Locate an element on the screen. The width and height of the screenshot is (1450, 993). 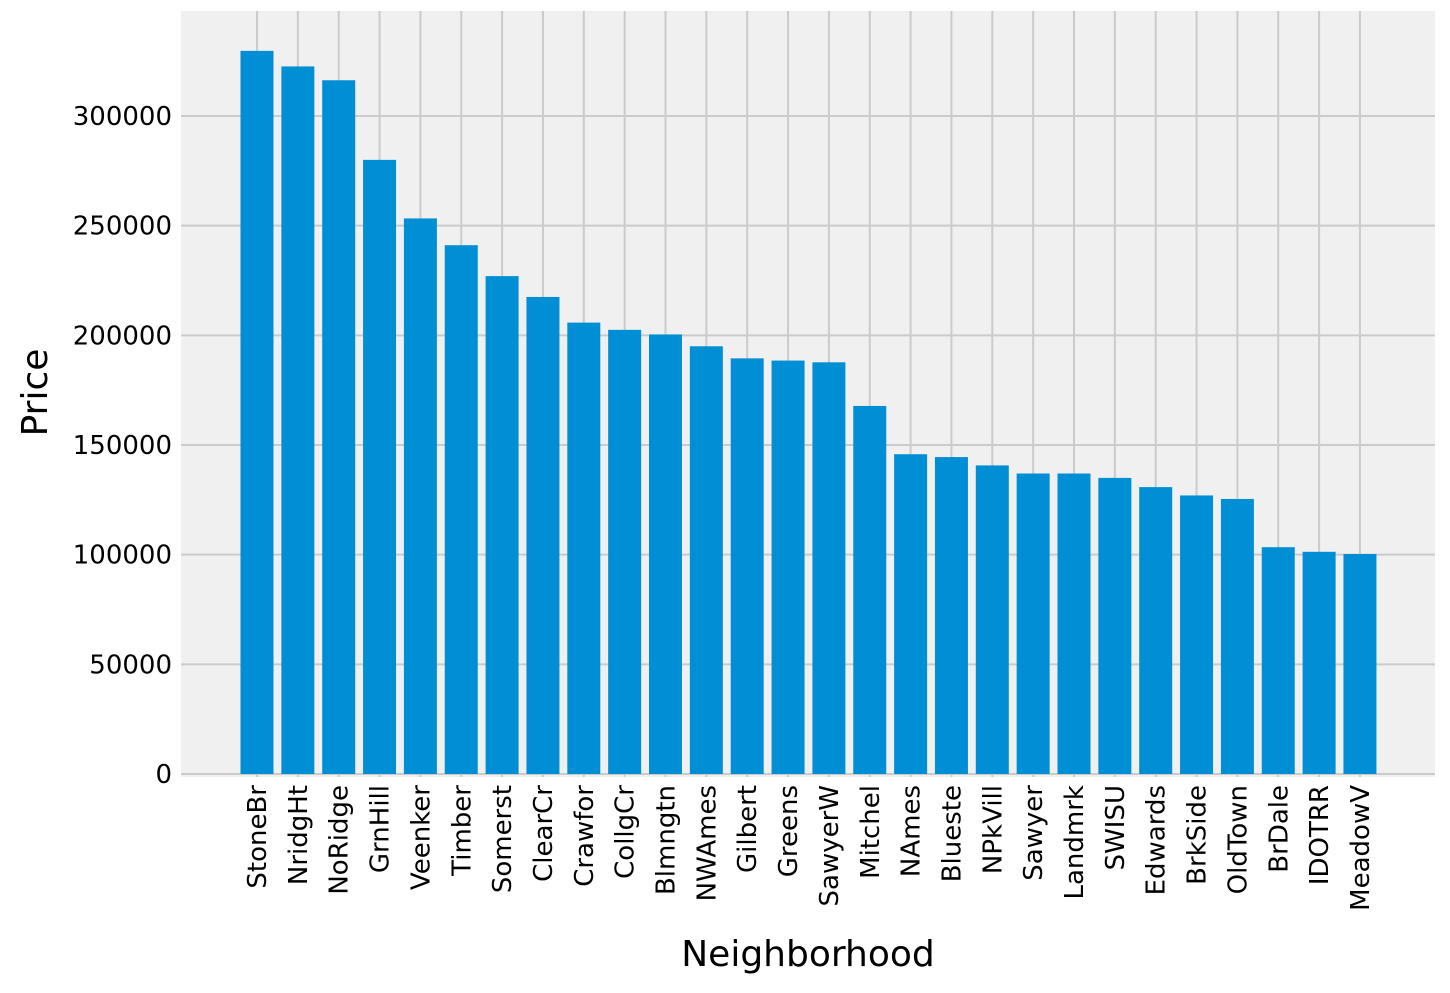
y-tick-label: 300000 is located at coordinates (122, 117).